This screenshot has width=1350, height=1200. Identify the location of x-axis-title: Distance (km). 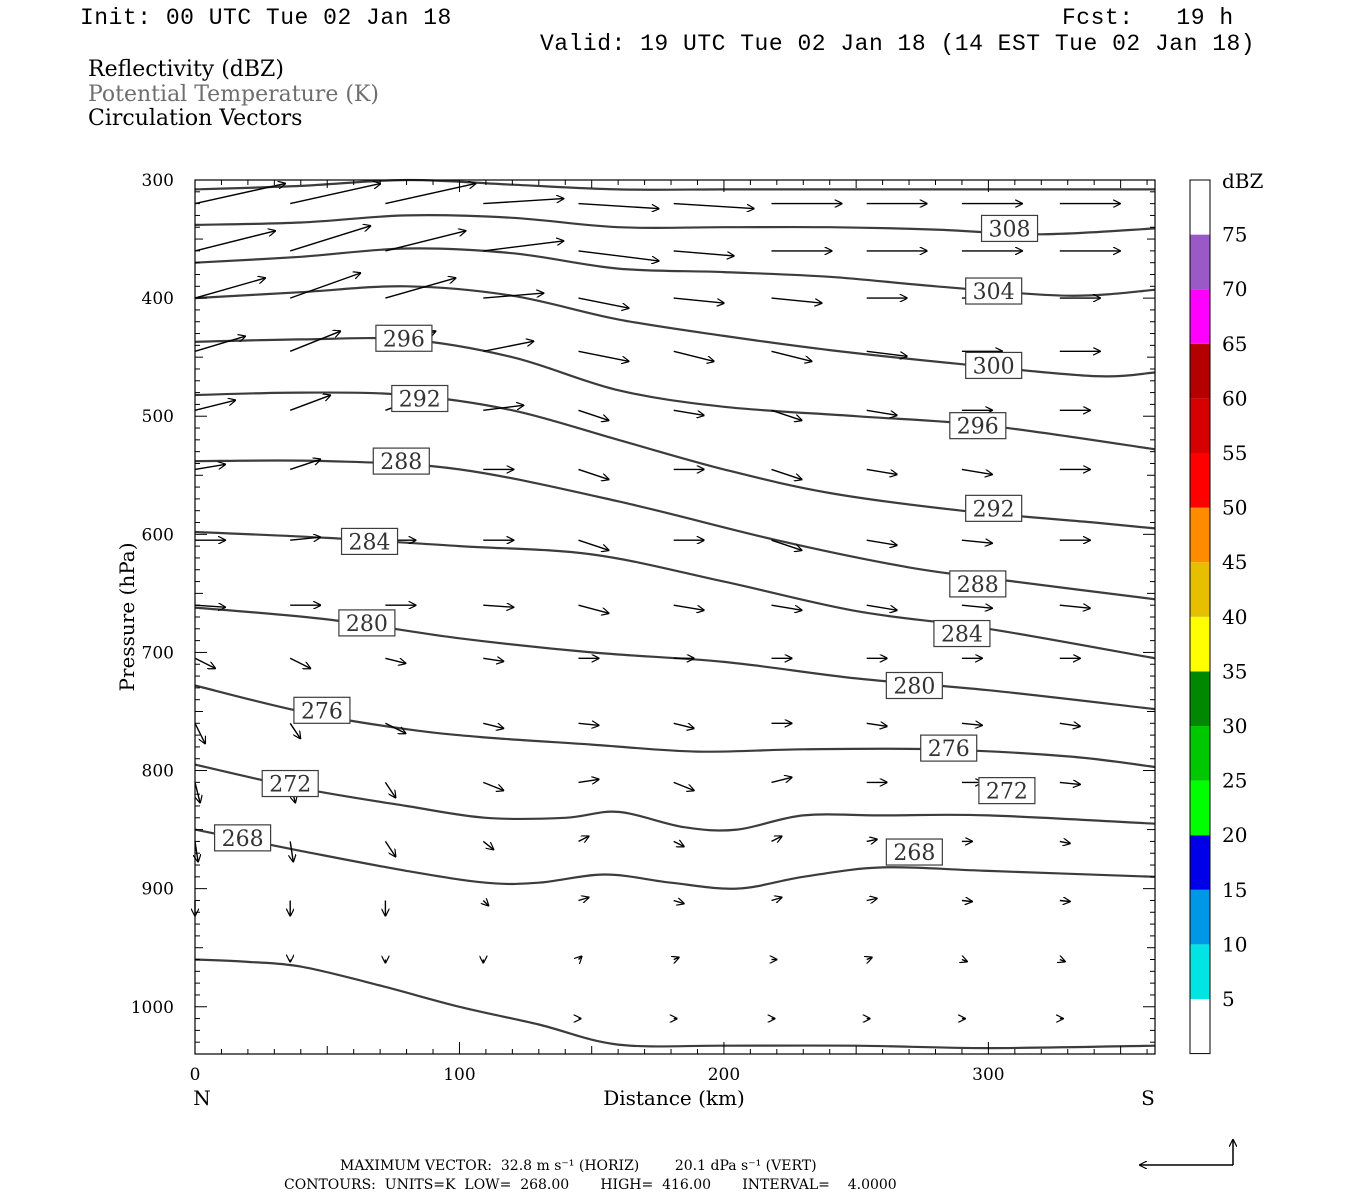
(674, 1098).